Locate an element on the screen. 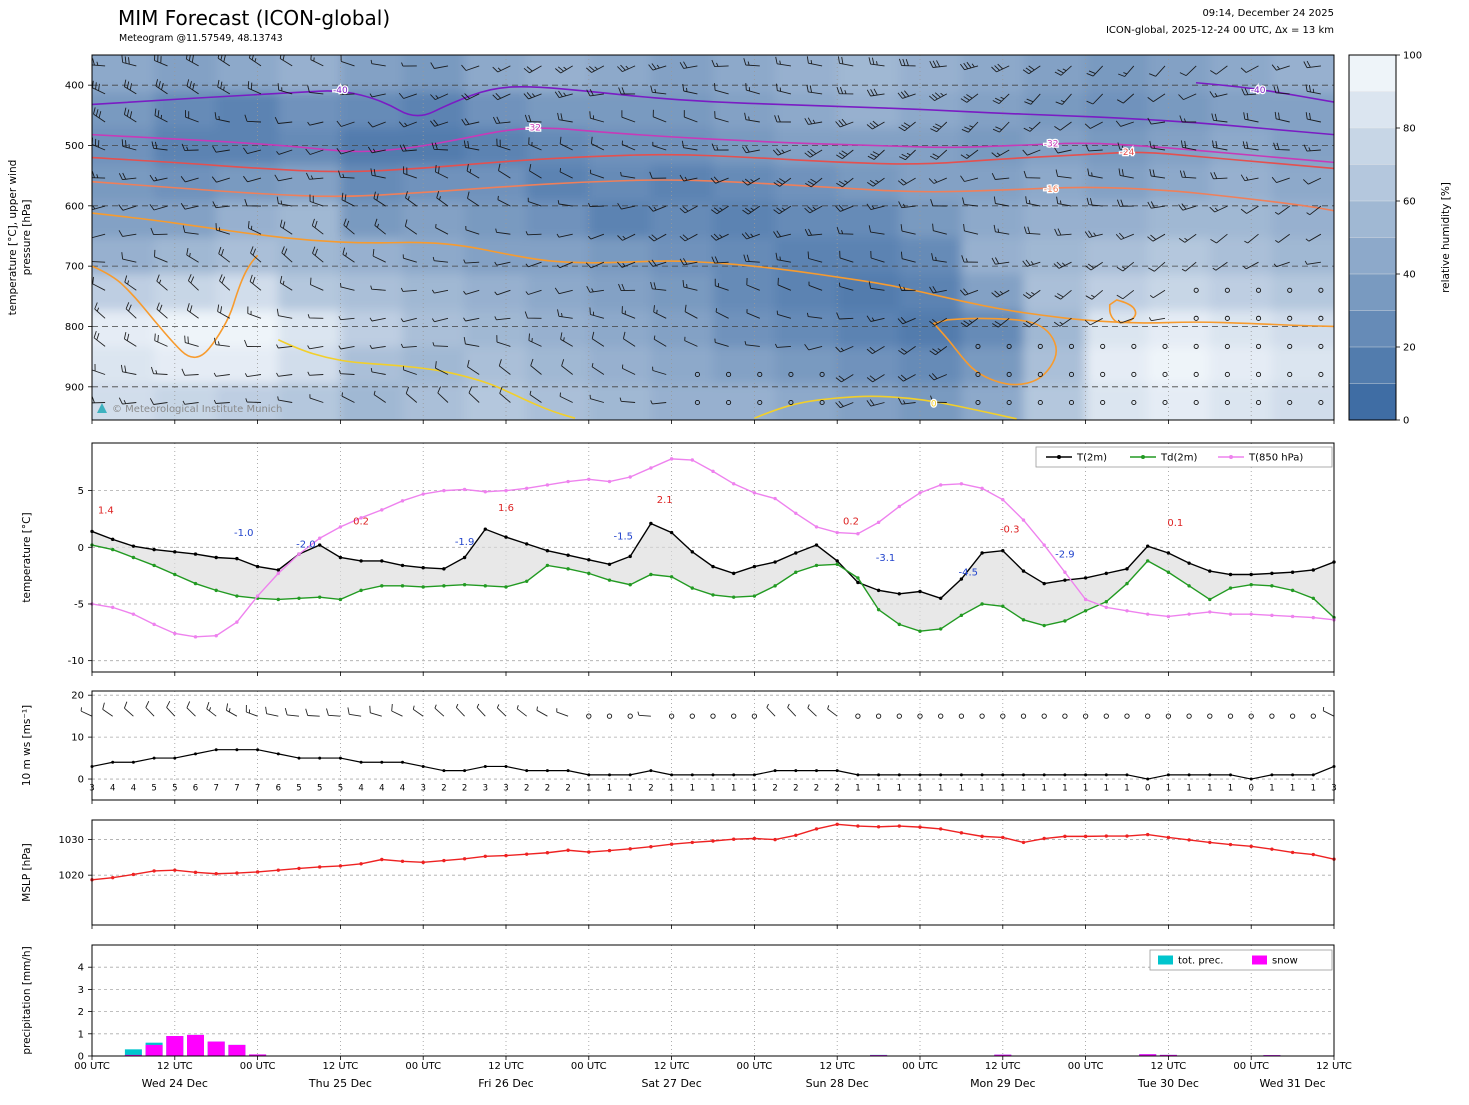 The image size is (1469, 1105). colorbar-tick-label: 40 is located at coordinates (1409, 275).